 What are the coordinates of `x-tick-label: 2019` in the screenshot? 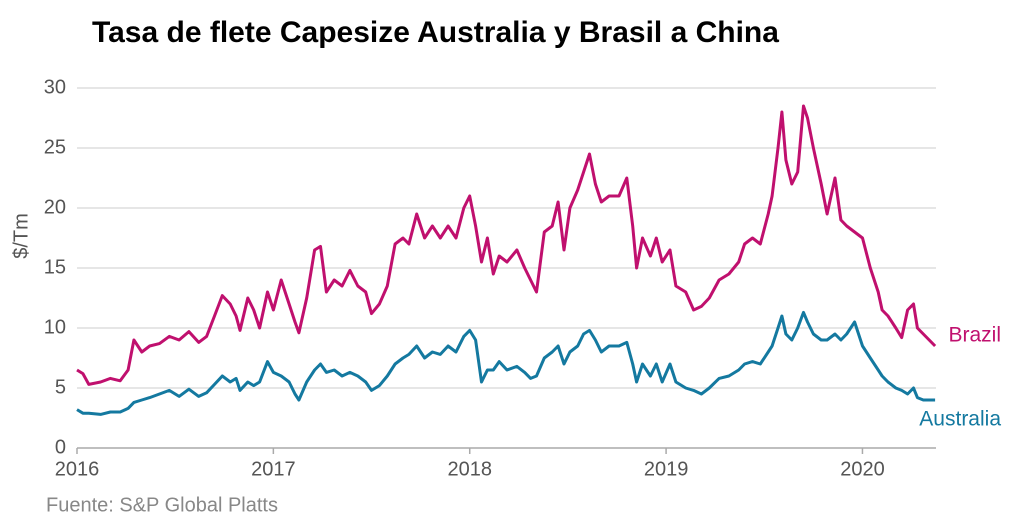 It's located at (666, 469).